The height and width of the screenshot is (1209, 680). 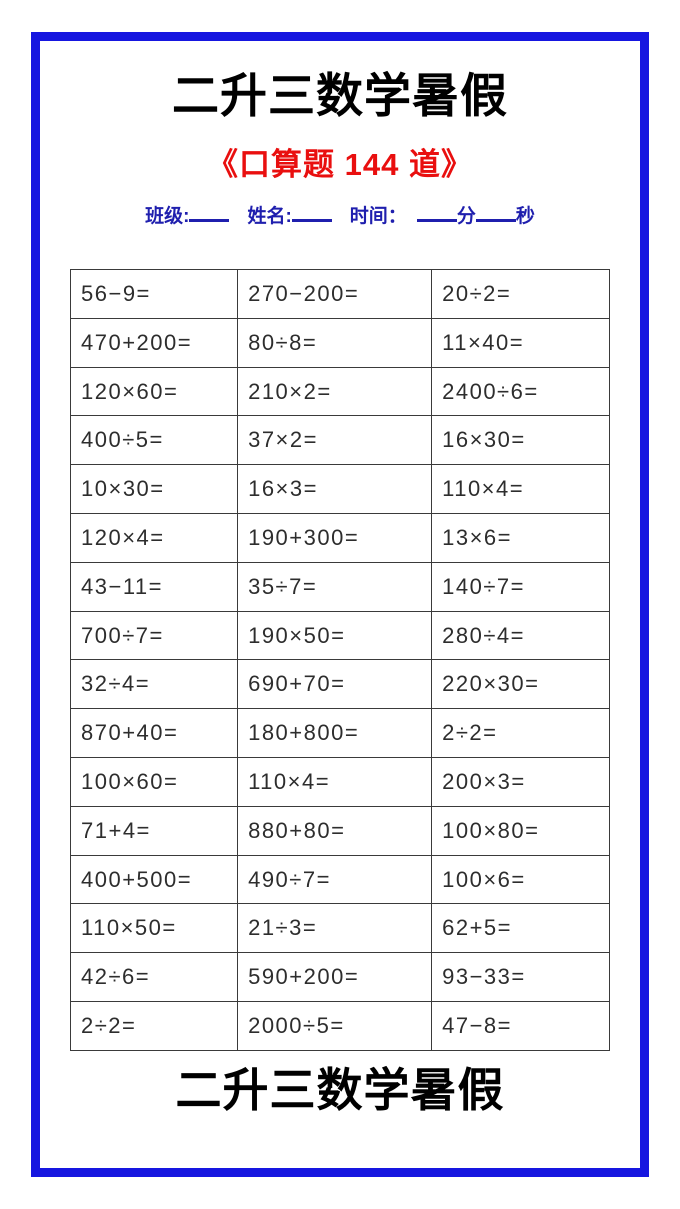 I want to click on problem-cell: 270−200=, so click(x=335, y=294).